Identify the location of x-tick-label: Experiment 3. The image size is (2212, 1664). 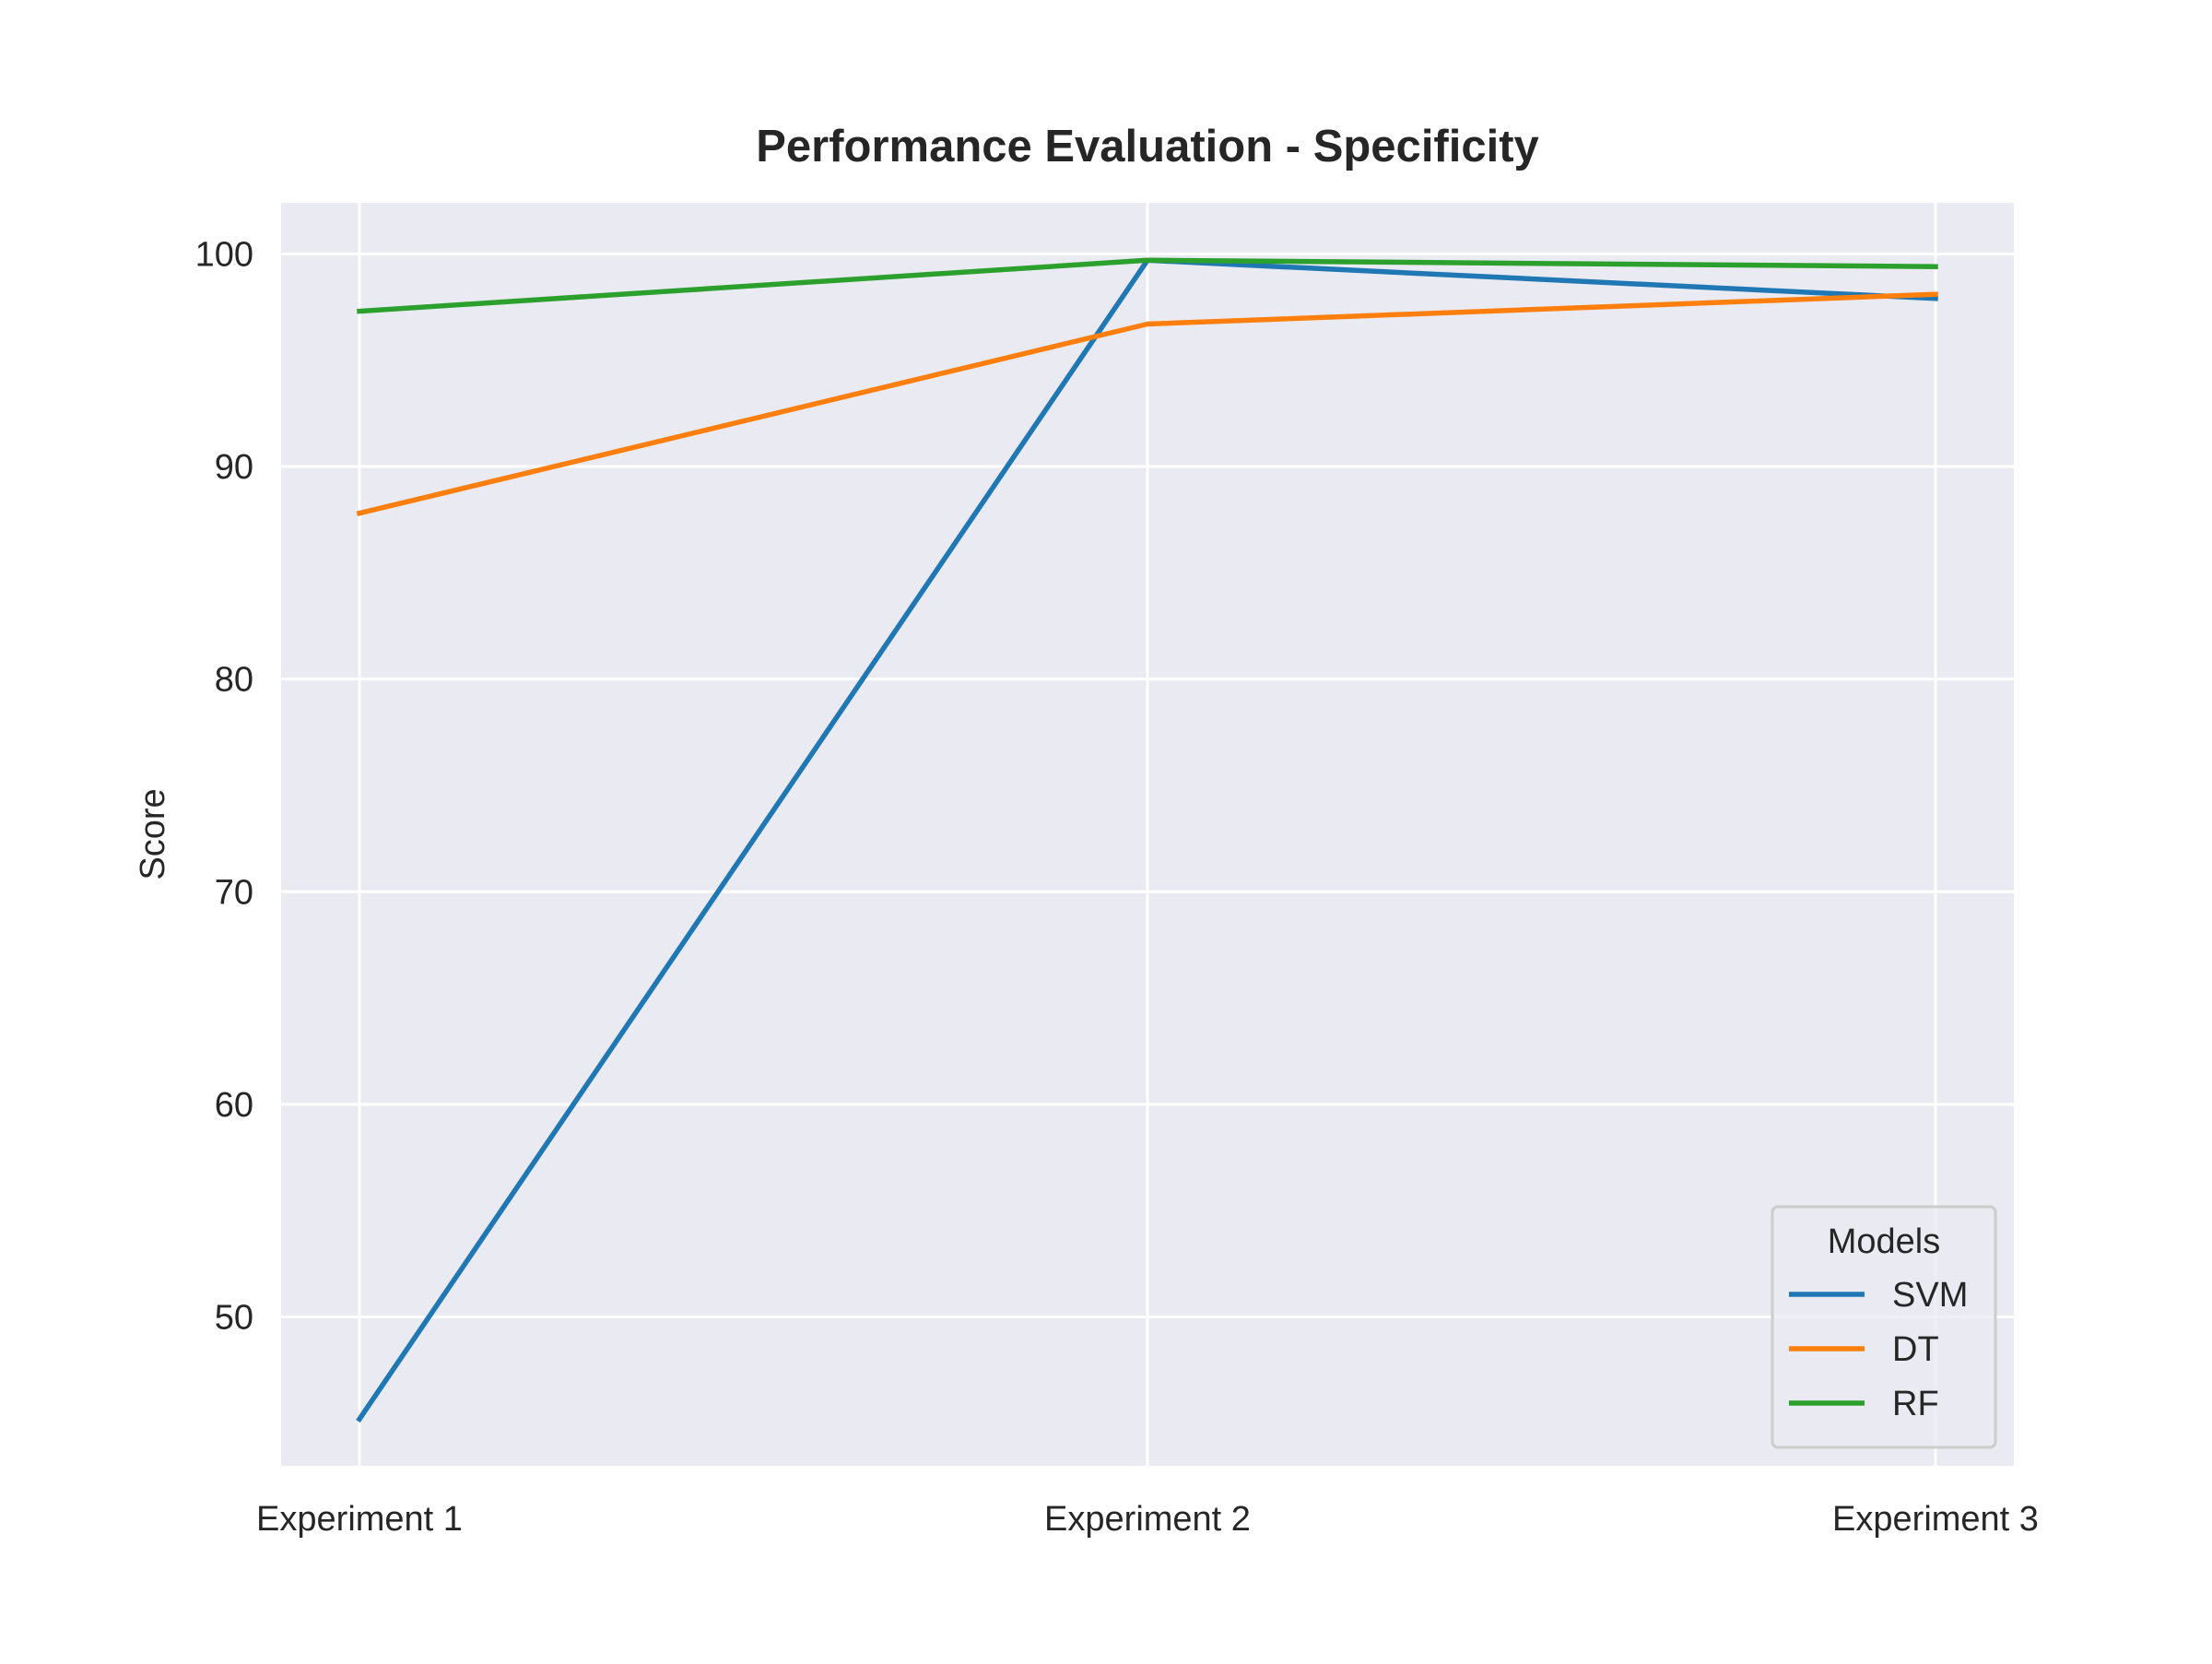
(1935, 1519).